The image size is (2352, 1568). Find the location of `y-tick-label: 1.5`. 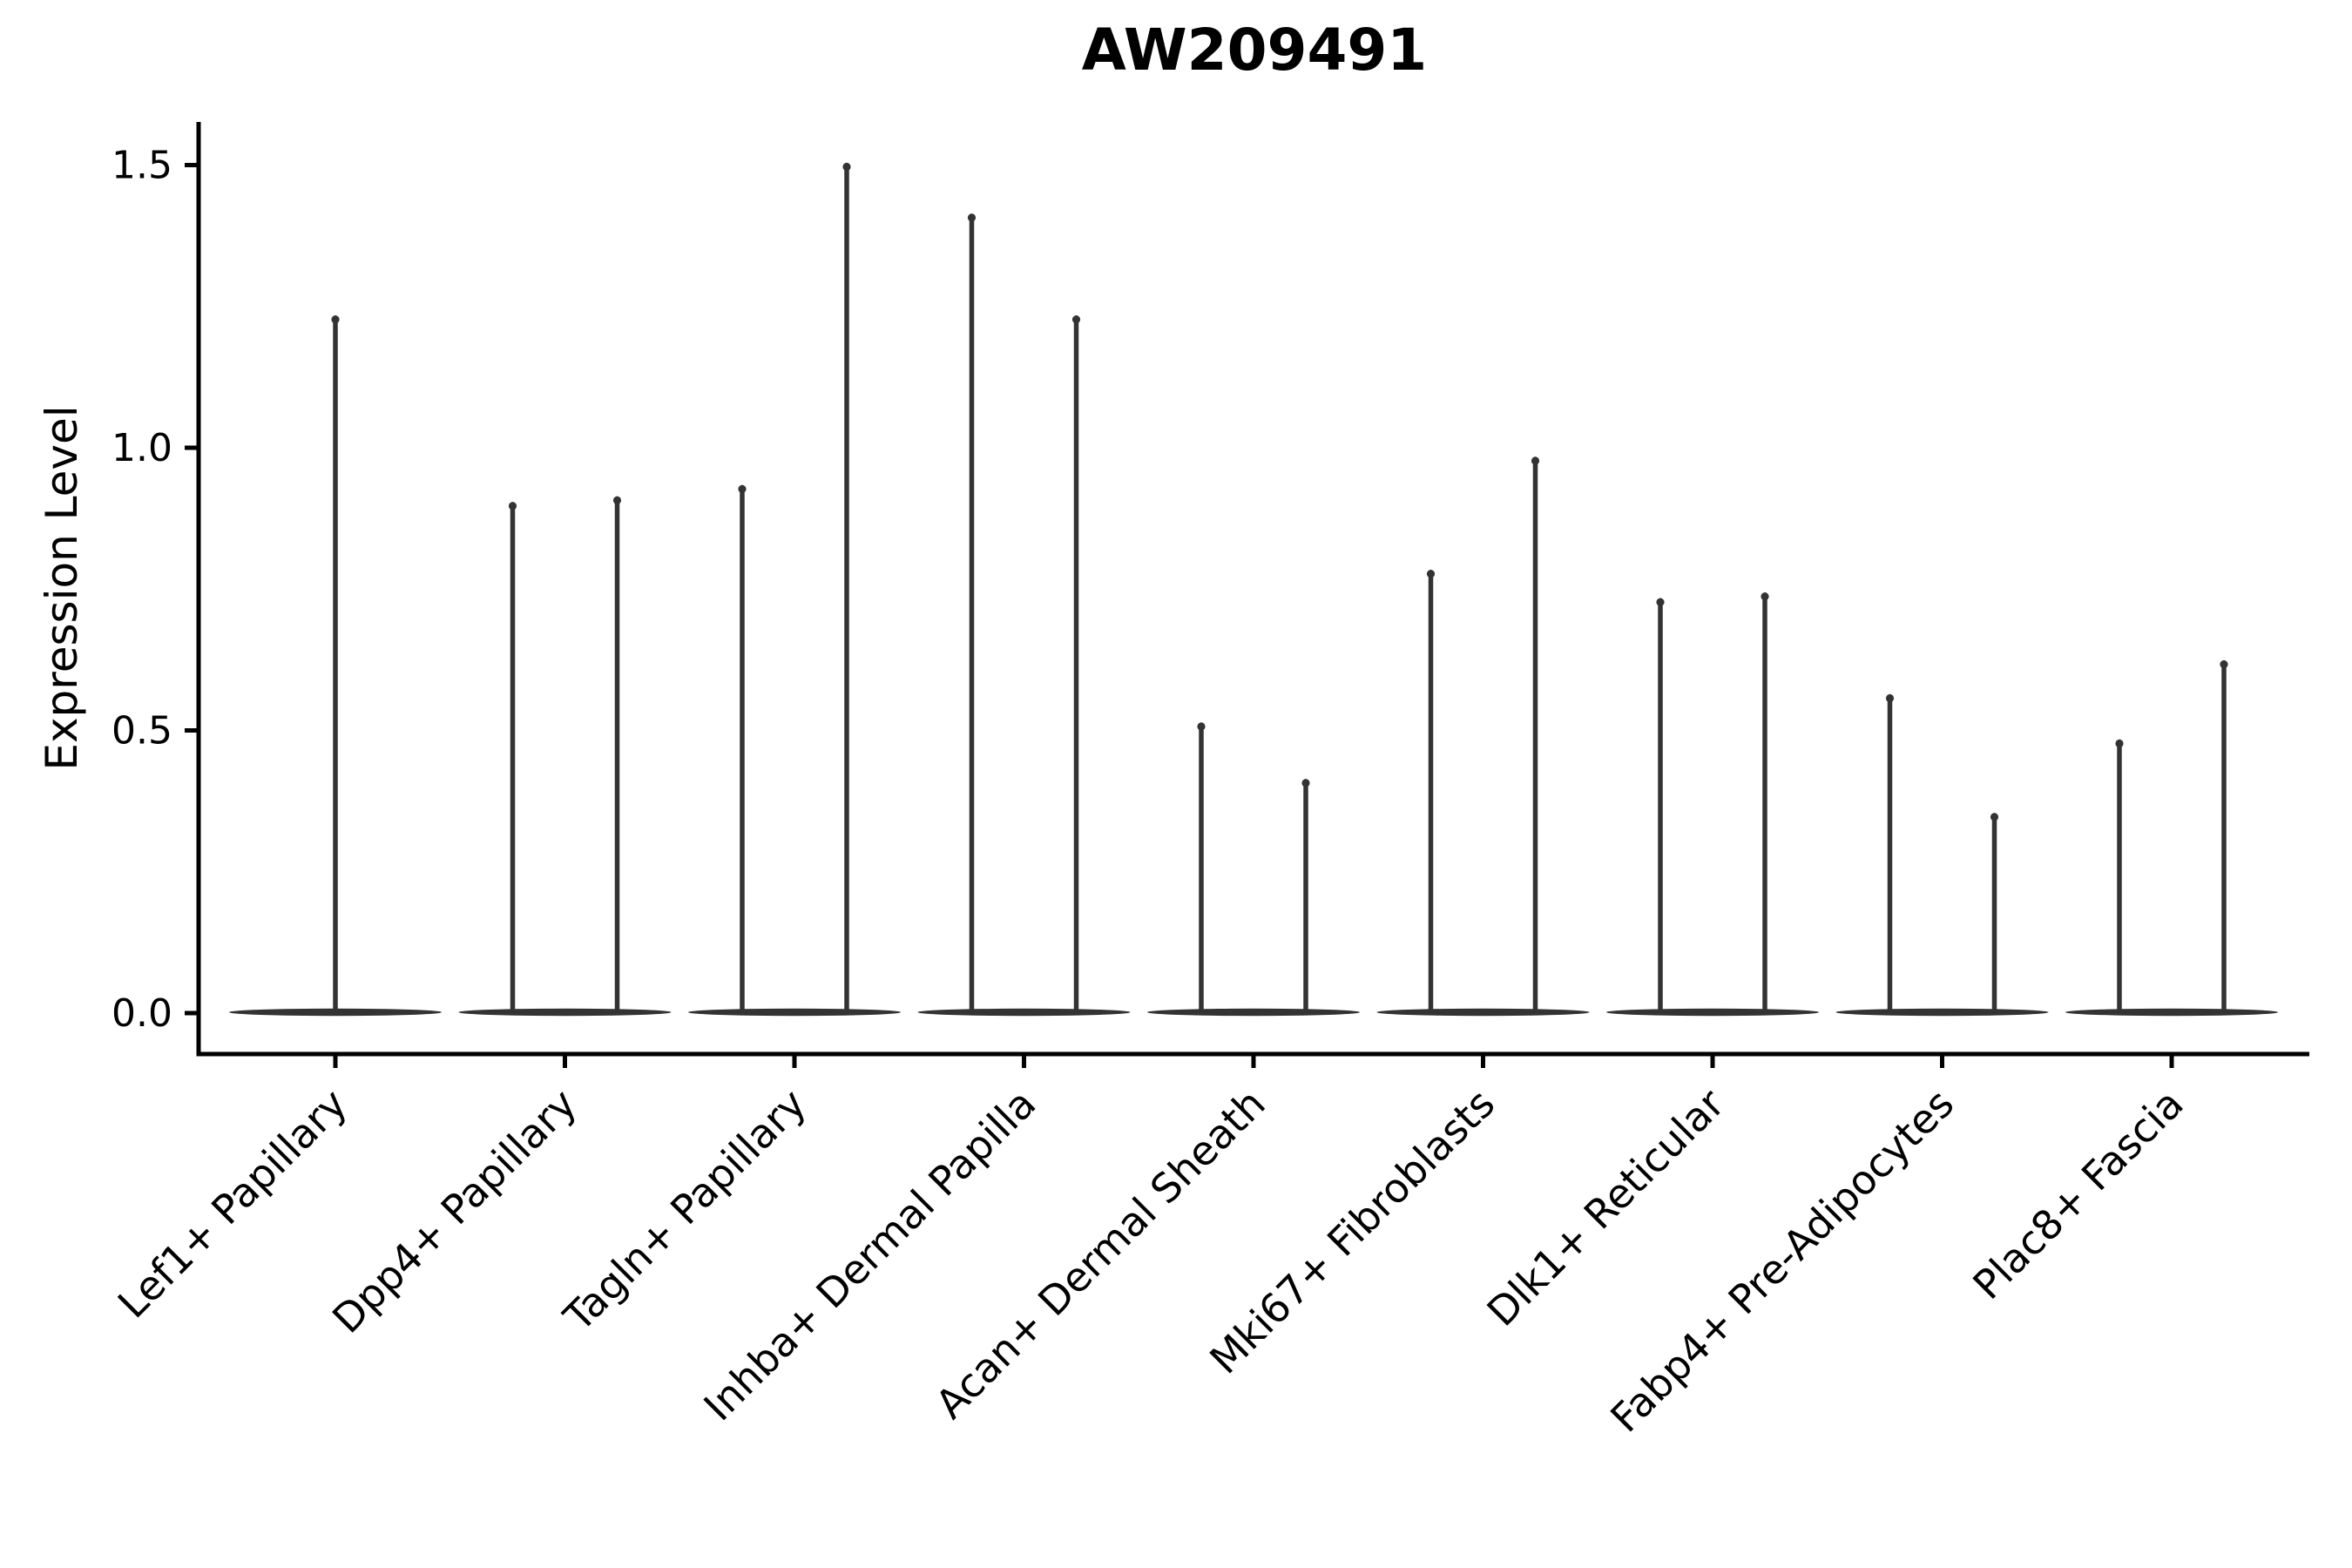

y-tick-label: 1.5 is located at coordinates (142, 166).